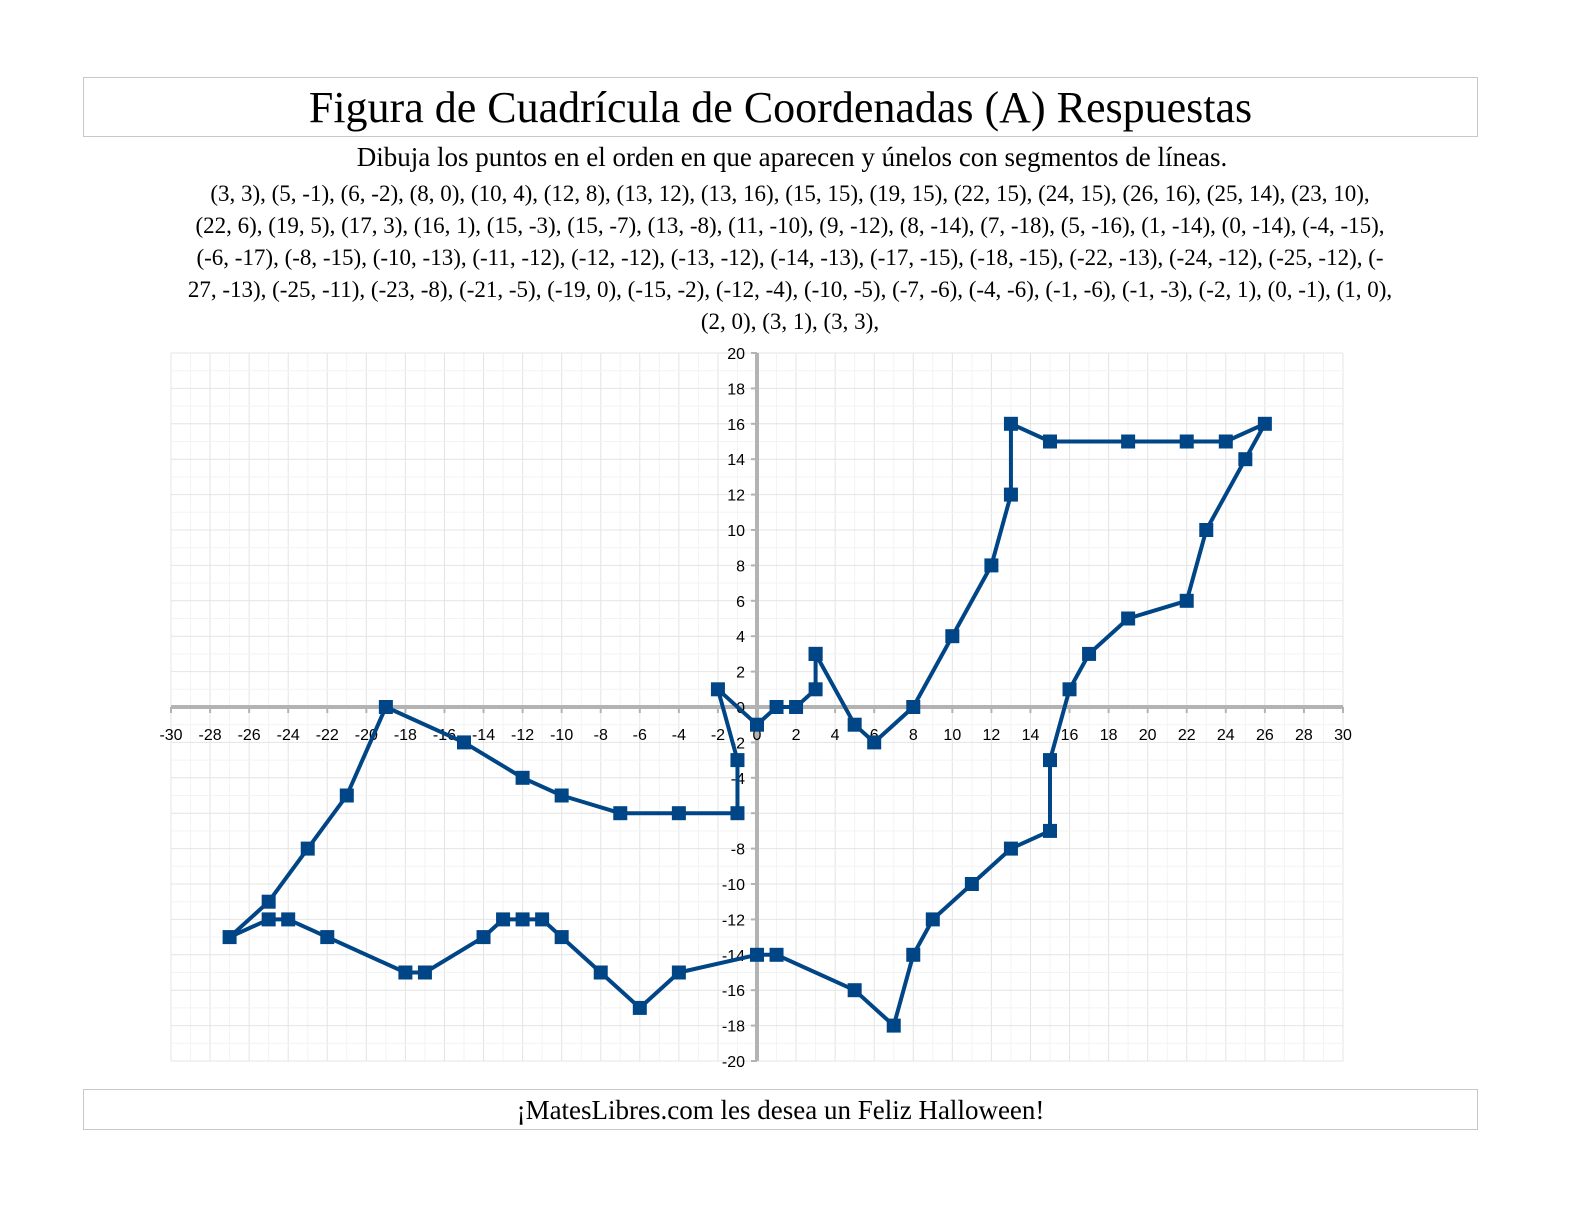  What do you see at coordinates (757, 735) in the screenshot?
I see `x-tick-label: 0` at bounding box center [757, 735].